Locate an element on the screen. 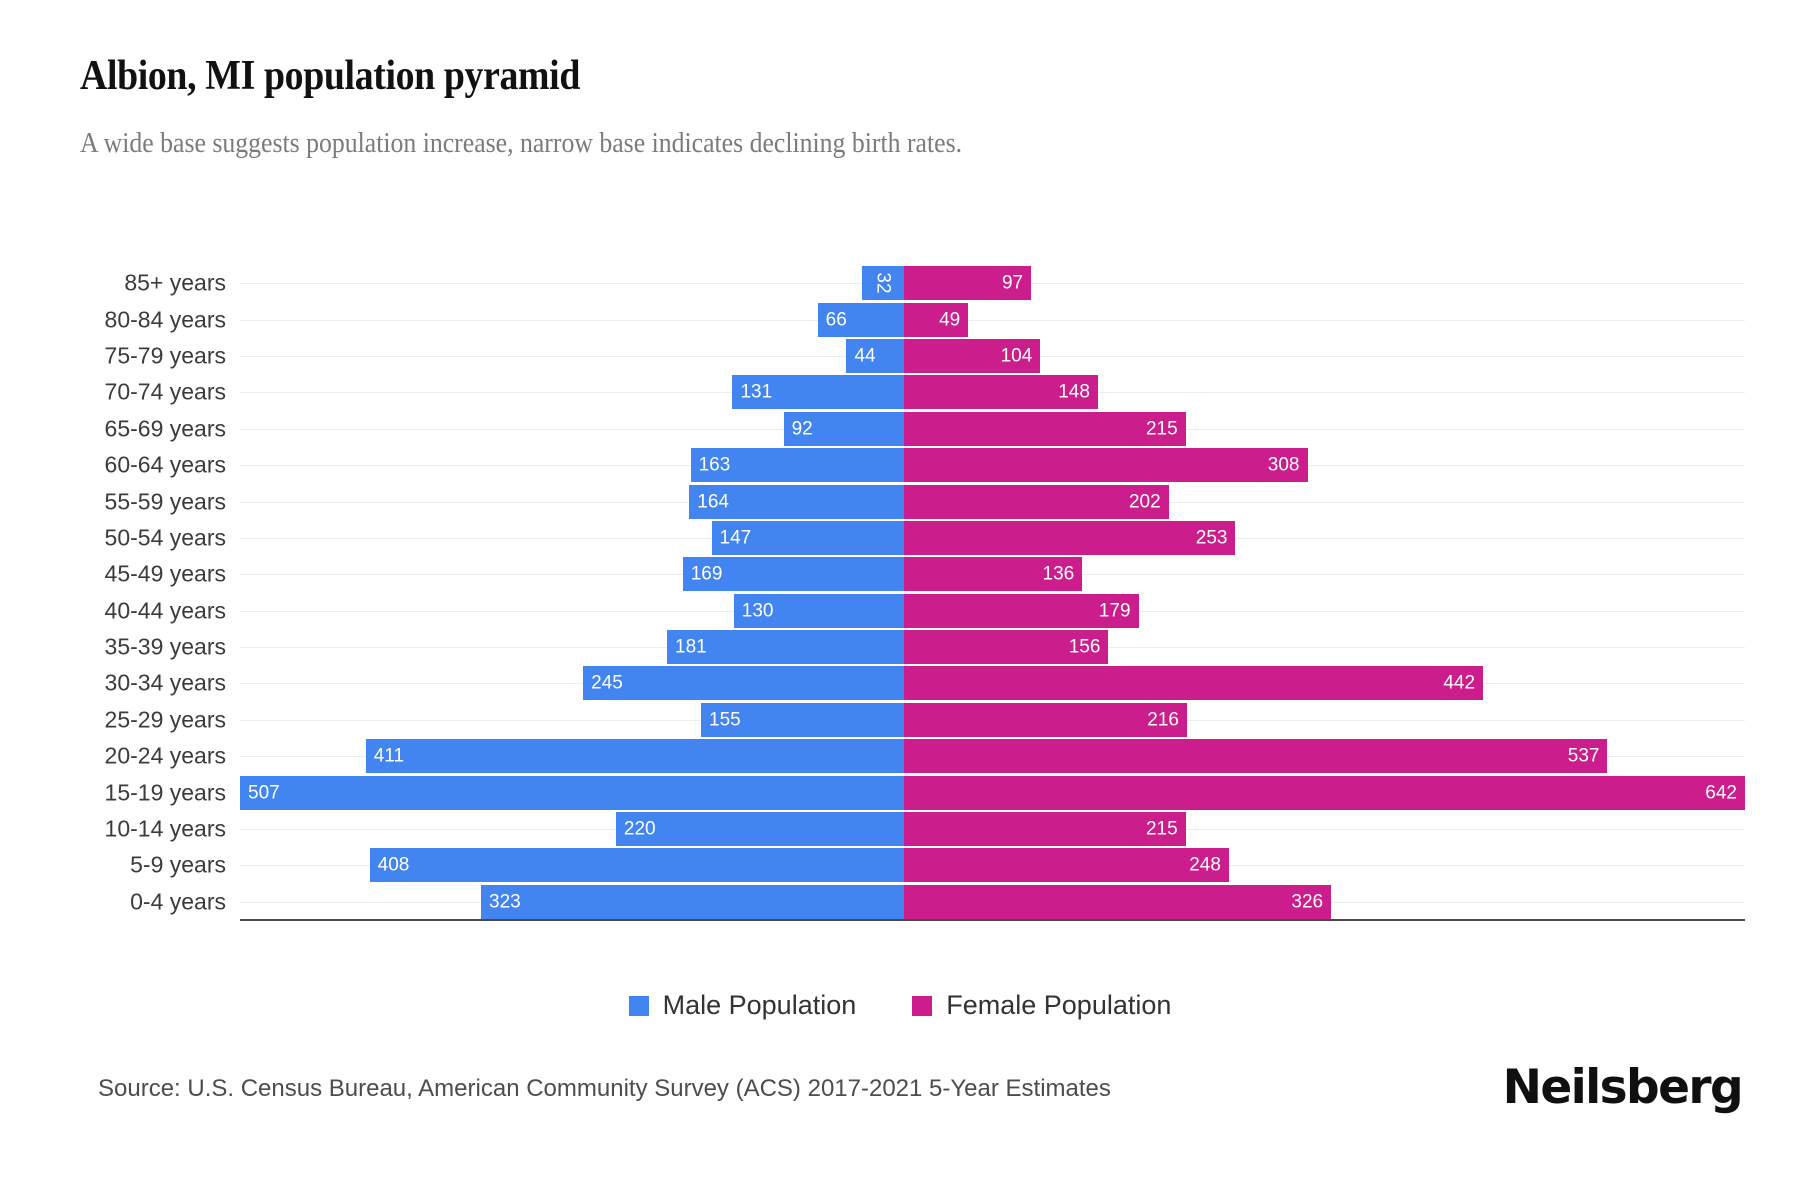 Image resolution: width=1800 pixels, height=1200 pixels. bar-value-male: 130 is located at coordinates (757, 611).